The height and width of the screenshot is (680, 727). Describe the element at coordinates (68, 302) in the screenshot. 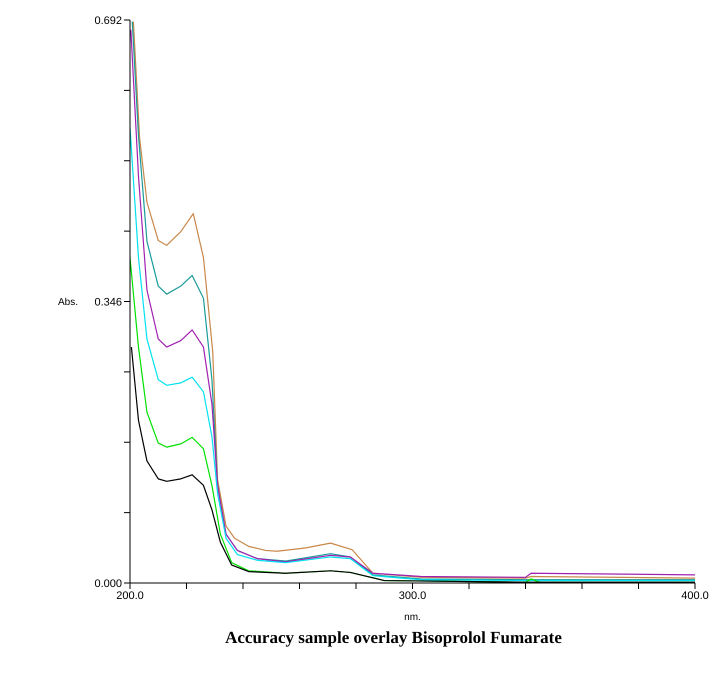

I see `y-axis-title: Abs.` at that location.